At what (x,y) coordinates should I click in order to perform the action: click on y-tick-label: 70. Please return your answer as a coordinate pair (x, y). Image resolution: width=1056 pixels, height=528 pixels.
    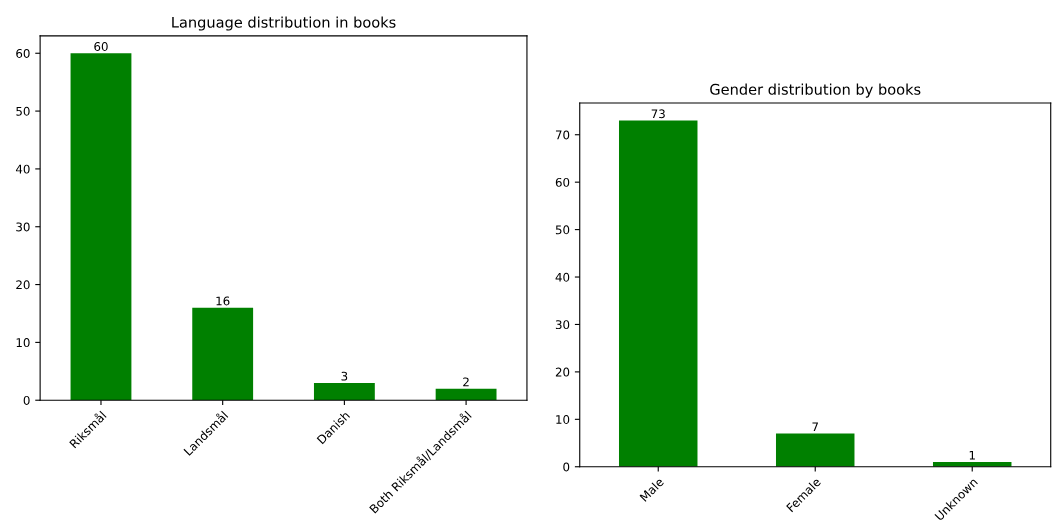
    Looking at the image, I should click on (562, 135).